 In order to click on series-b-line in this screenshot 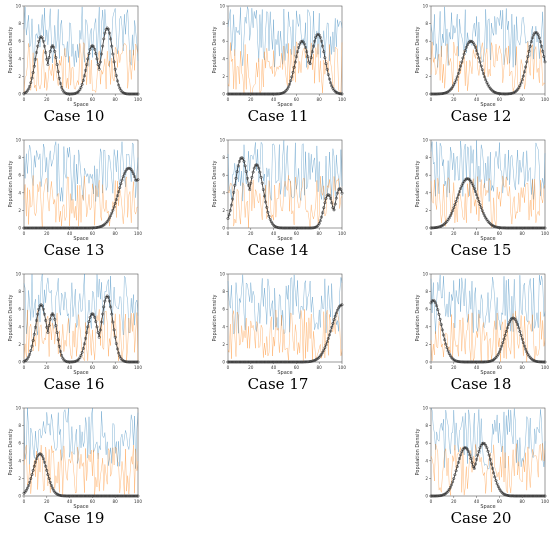, I will do `click(81, 469)`.